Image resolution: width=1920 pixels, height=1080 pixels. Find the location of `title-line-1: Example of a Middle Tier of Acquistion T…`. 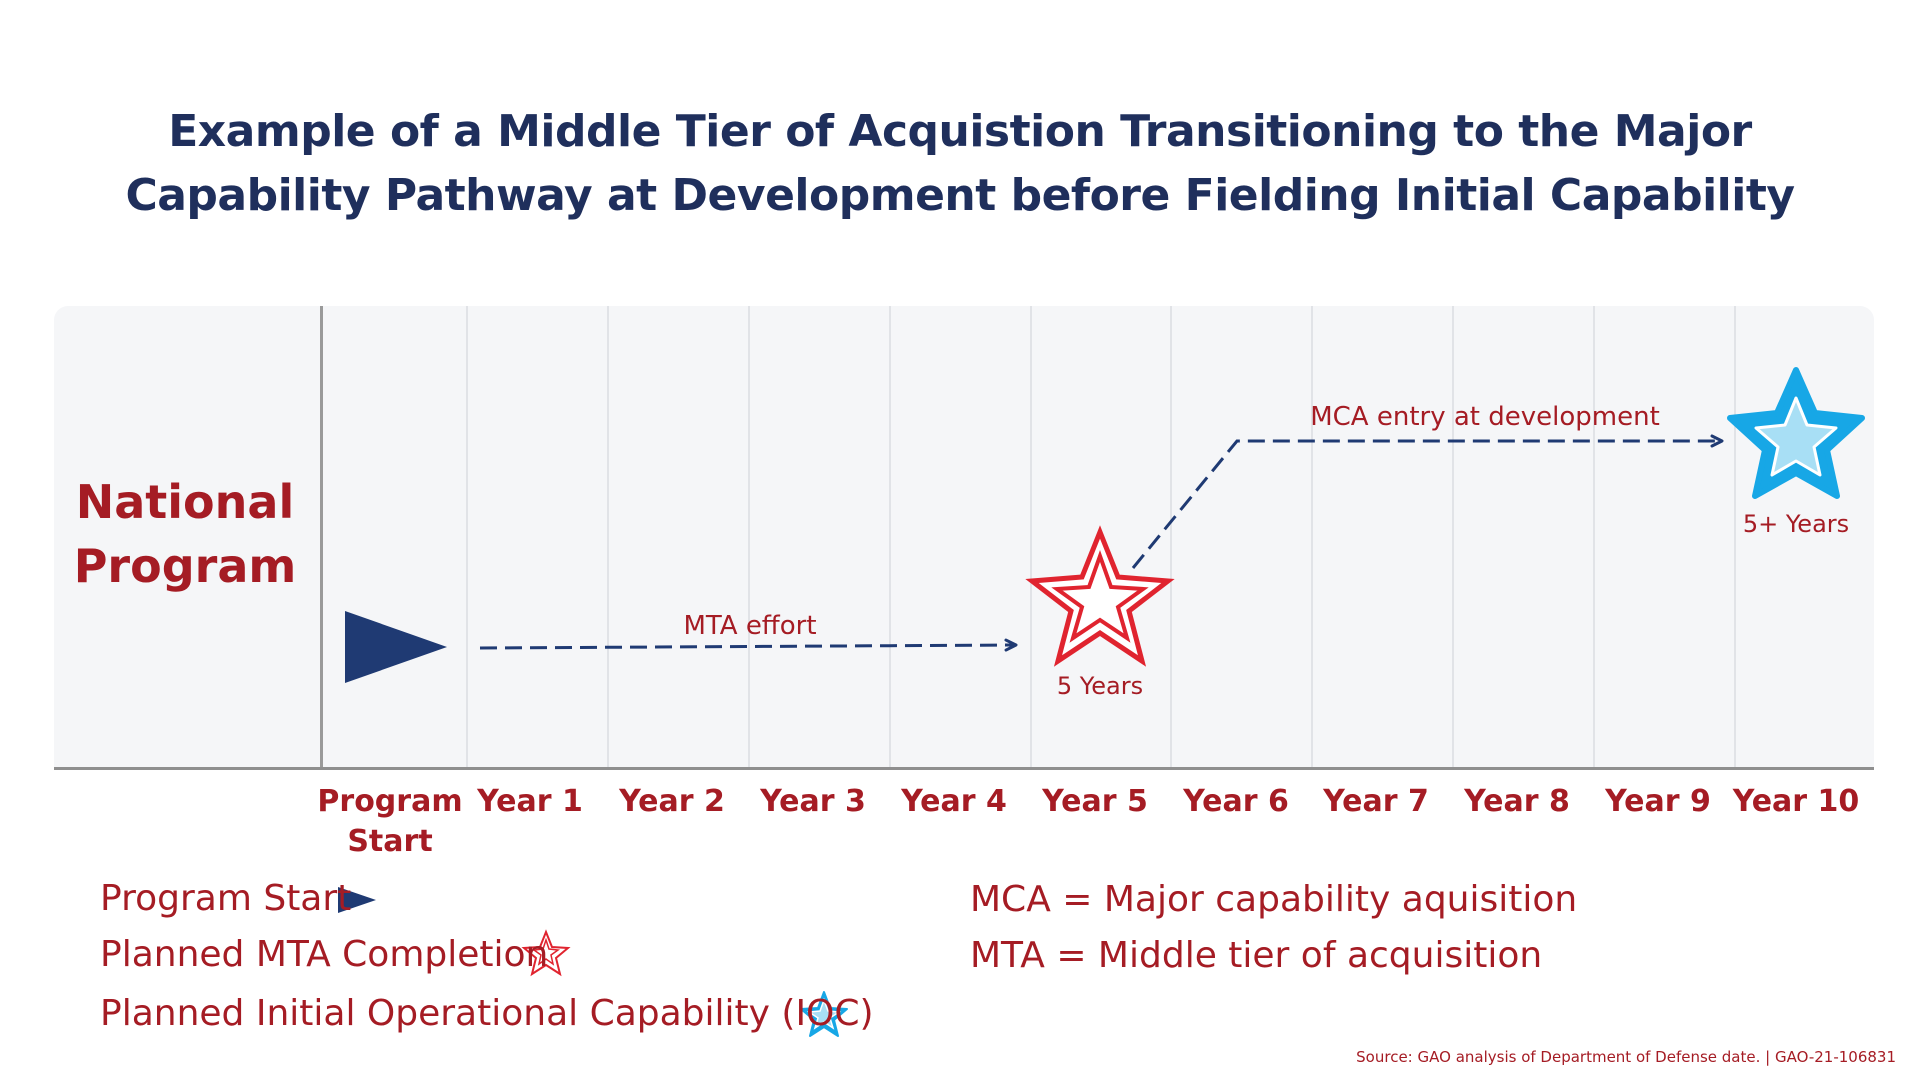

title-line-1: Example of a Middle Tier of Acquistion T… is located at coordinates (960, 131).